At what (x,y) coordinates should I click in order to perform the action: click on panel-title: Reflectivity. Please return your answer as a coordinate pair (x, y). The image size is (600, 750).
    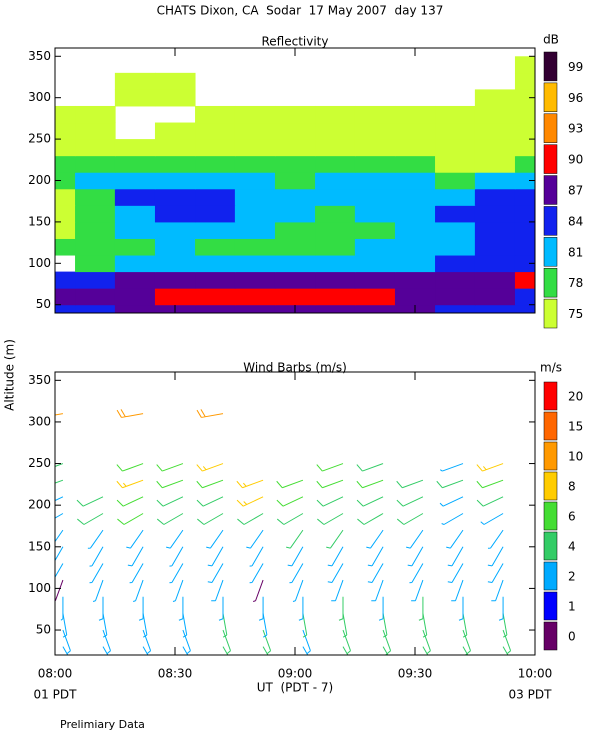
    Looking at the image, I should click on (294, 42).